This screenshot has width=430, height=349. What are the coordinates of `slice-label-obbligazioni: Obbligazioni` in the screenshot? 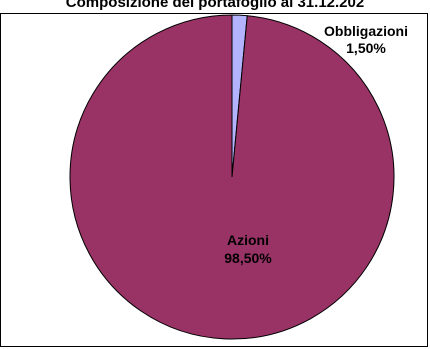 It's located at (366, 31).